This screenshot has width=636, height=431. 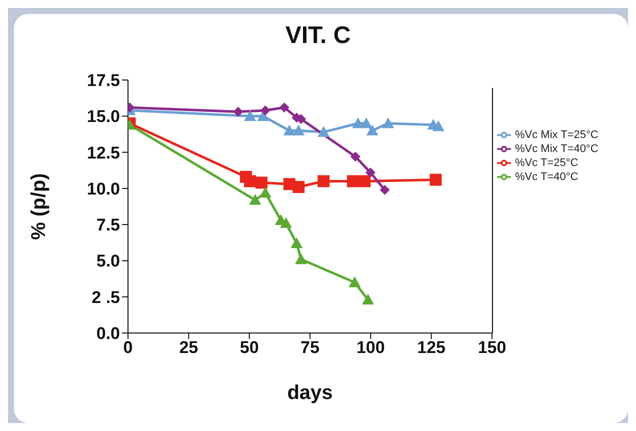 I want to click on x-tick-label: 50, so click(x=249, y=348).